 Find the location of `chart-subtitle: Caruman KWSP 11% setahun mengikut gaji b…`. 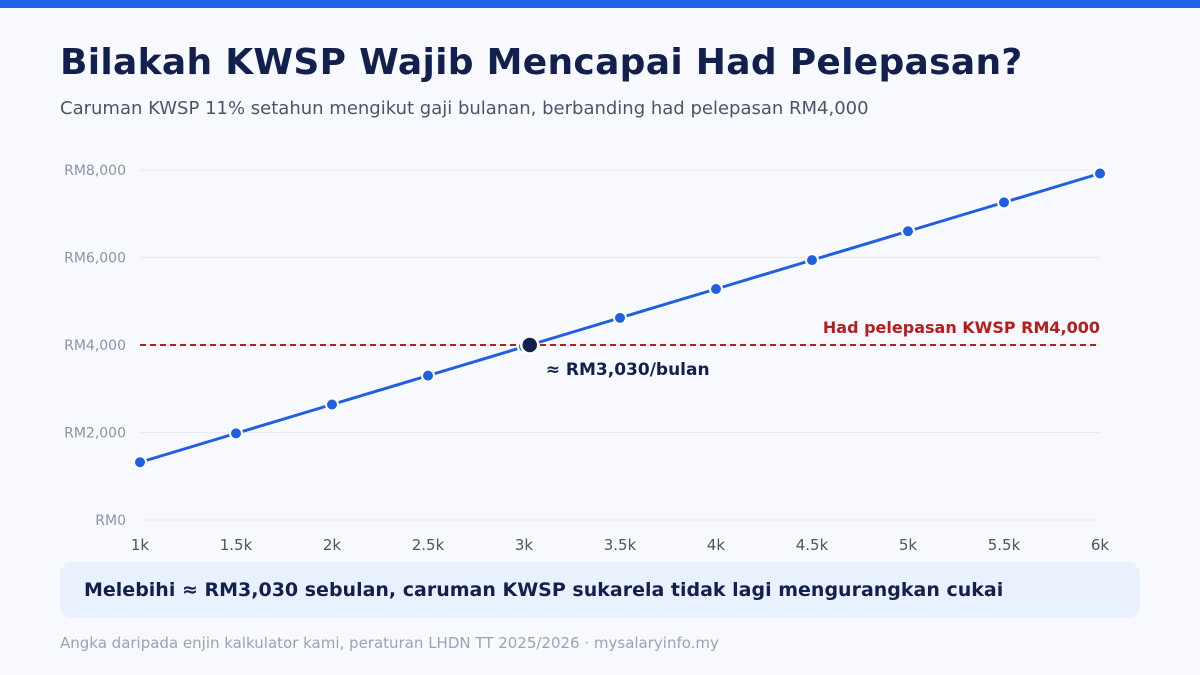

chart-subtitle: Caruman KWSP 11% setahun mengikut gaji b… is located at coordinates (464, 108).